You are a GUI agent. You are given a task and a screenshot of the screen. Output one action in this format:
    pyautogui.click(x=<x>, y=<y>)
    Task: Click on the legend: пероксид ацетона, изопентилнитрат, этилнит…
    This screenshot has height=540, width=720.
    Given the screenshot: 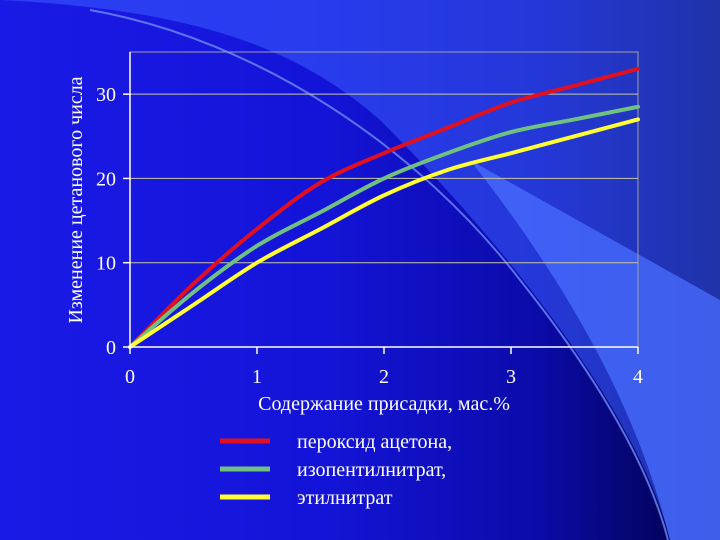 What is the action you would take?
    pyautogui.click(x=336, y=470)
    